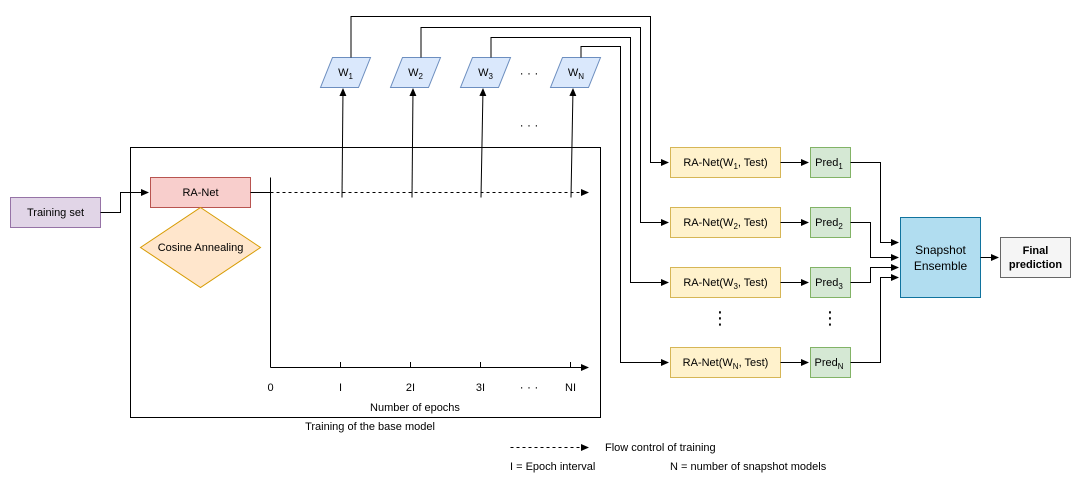 The image size is (1081, 488). I want to click on weight-label-n: WN, so click(576, 74).